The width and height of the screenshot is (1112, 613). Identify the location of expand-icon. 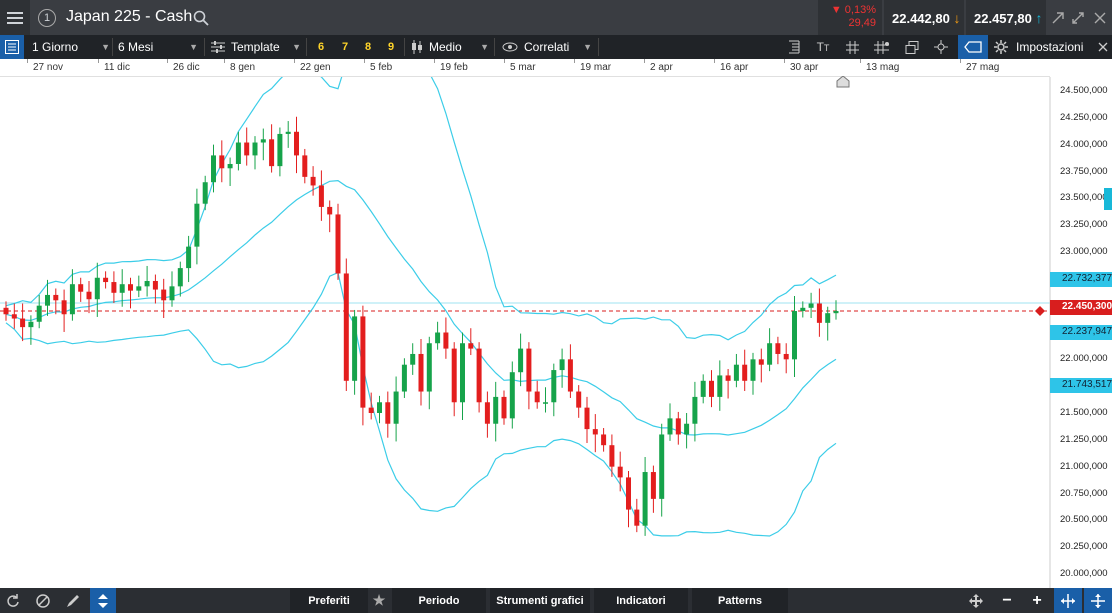
(1078, 17).